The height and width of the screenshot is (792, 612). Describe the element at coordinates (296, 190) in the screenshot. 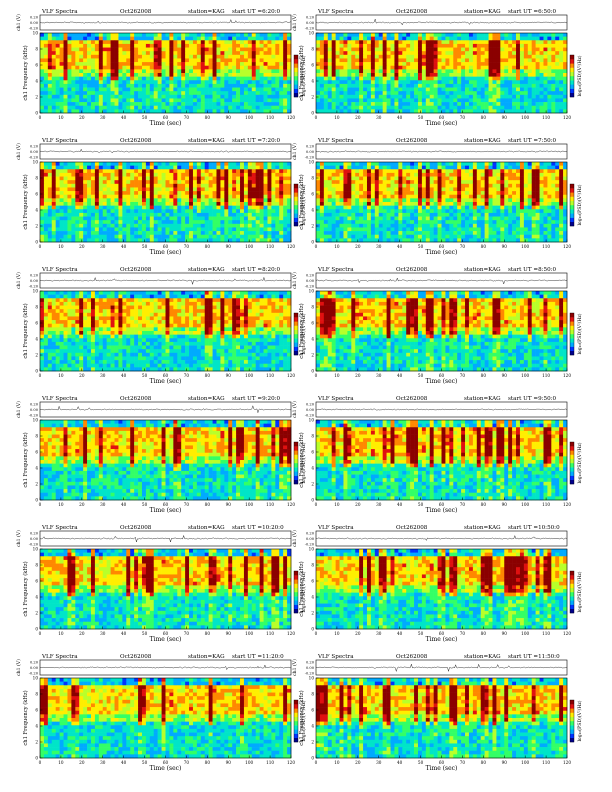

I see `colorbar-segment` at that location.